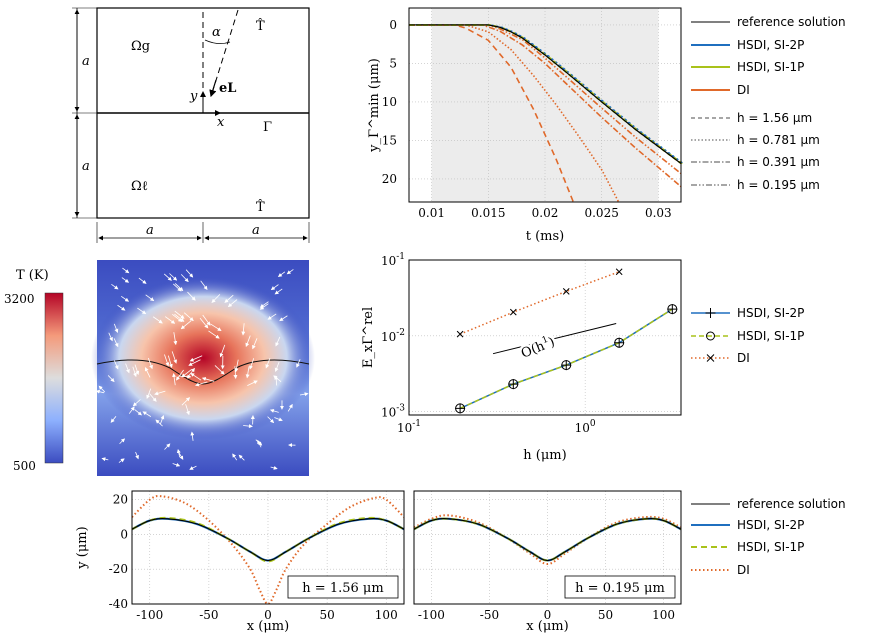 The width and height of the screenshot is (876, 634). I want to click on plot-interface-shape-fine: -100 -50 0 50 100 h = 0.195 μm x (μm), so click(547, 562).